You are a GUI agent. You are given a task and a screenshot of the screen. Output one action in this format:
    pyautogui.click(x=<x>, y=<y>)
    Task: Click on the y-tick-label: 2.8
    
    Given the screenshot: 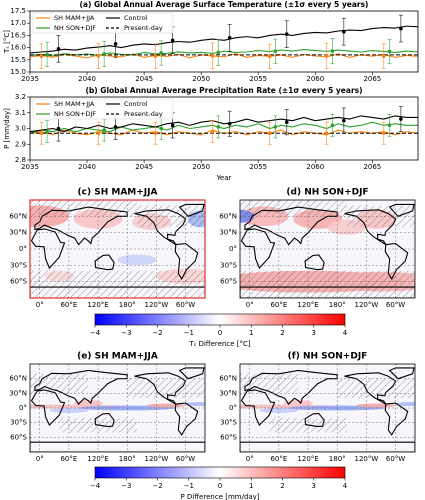 What is the action you would take?
    pyautogui.click(x=20, y=160)
    